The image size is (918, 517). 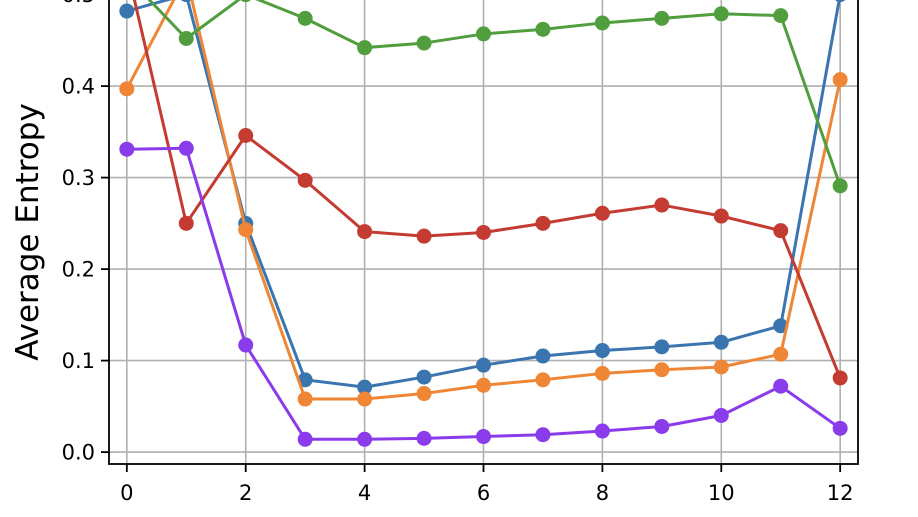 What do you see at coordinates (126, 493) in the screenshot?
I see `x-tick-label: 0` at bounding box center [126, 493].